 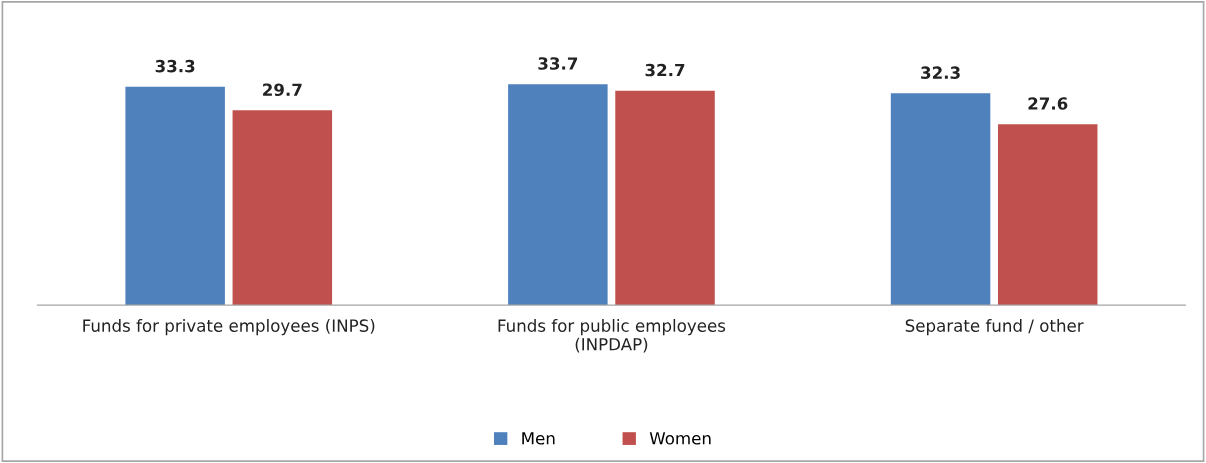 I want to click on legend-label: Men, so click(x=538, y=438).